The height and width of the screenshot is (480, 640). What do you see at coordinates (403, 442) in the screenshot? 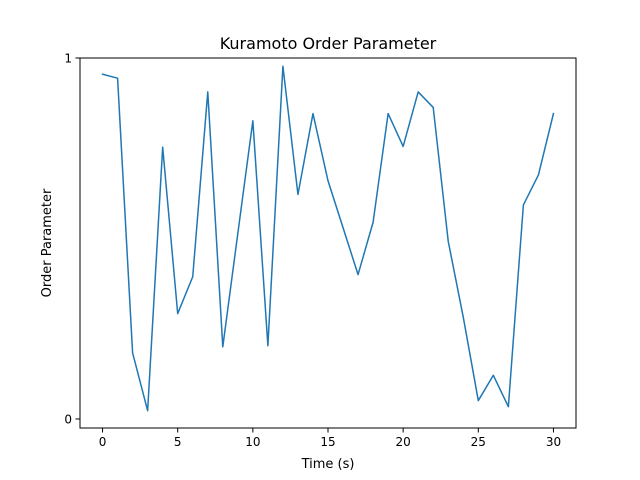
I see `x-tick-label: 20` at bounding box center [403, 442].